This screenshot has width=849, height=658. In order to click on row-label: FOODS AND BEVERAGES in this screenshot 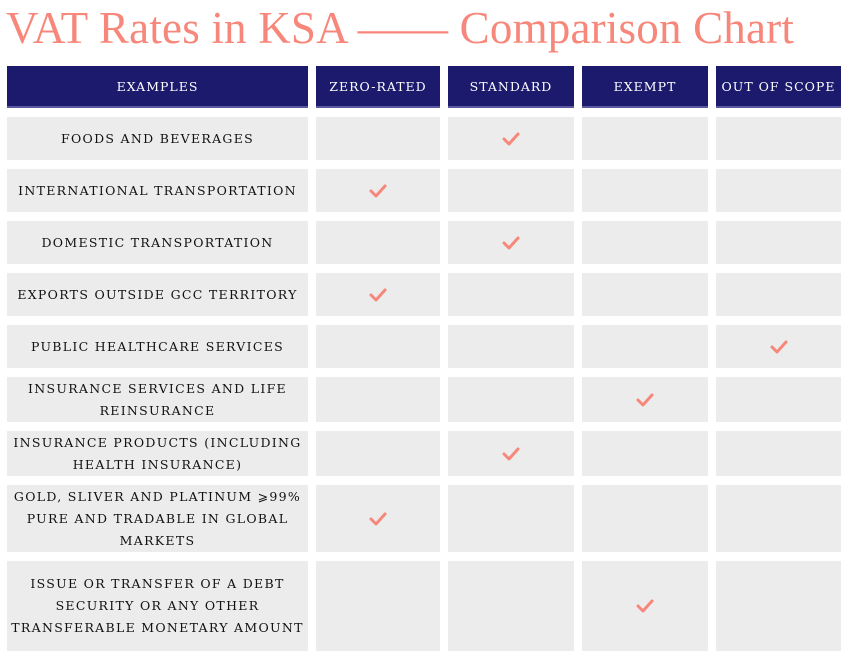, I will do `click(157, 138)`.